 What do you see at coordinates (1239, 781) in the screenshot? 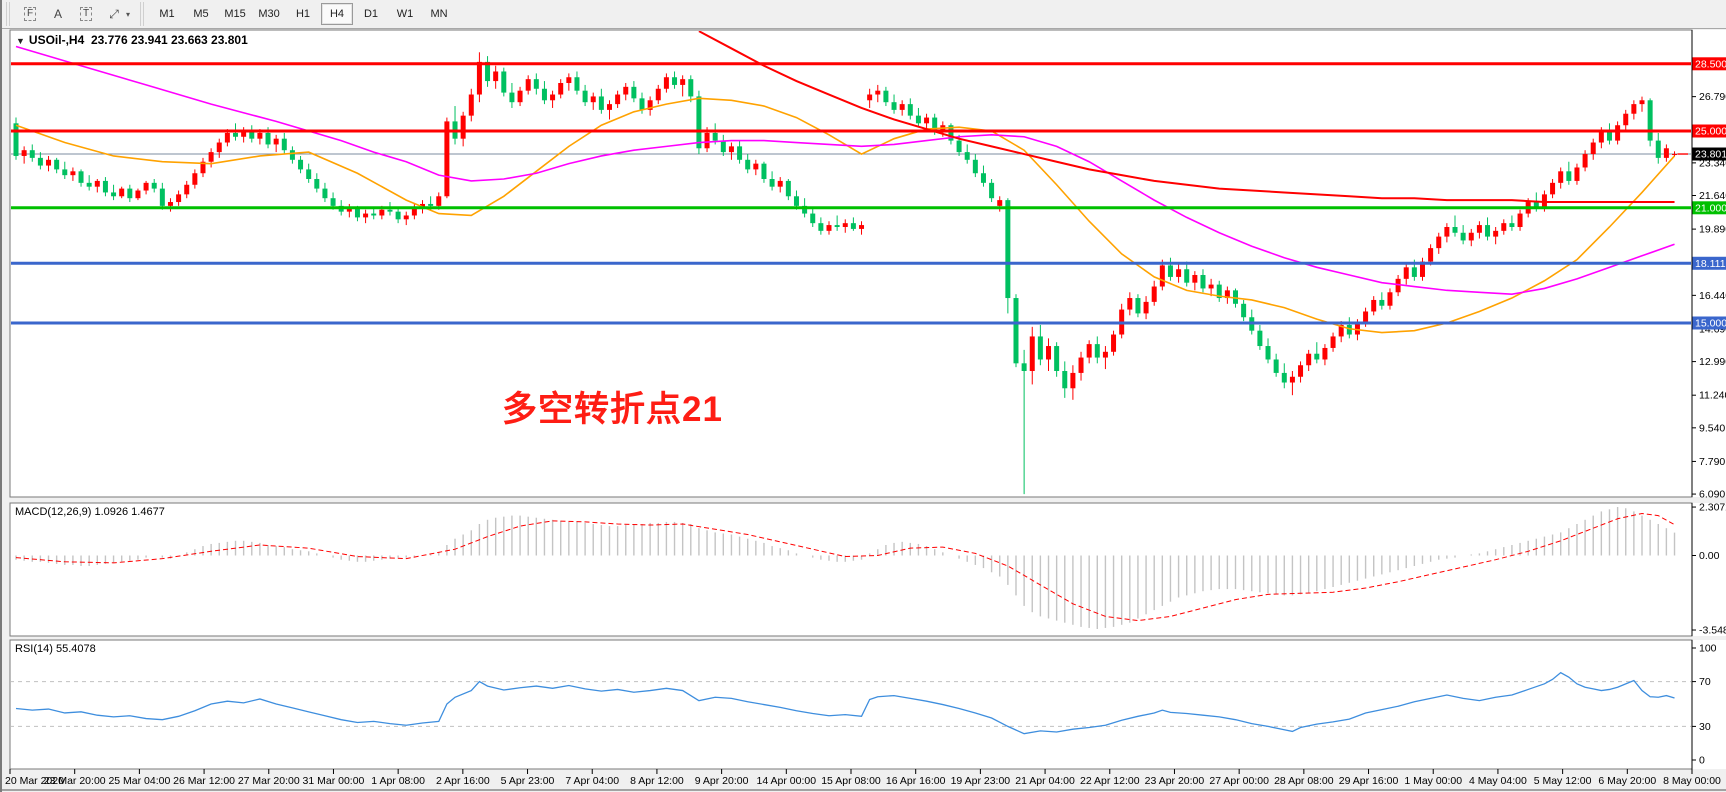
I see `time-axis-label: 27 Apr 00:00` at bounding box center [1239, 781].